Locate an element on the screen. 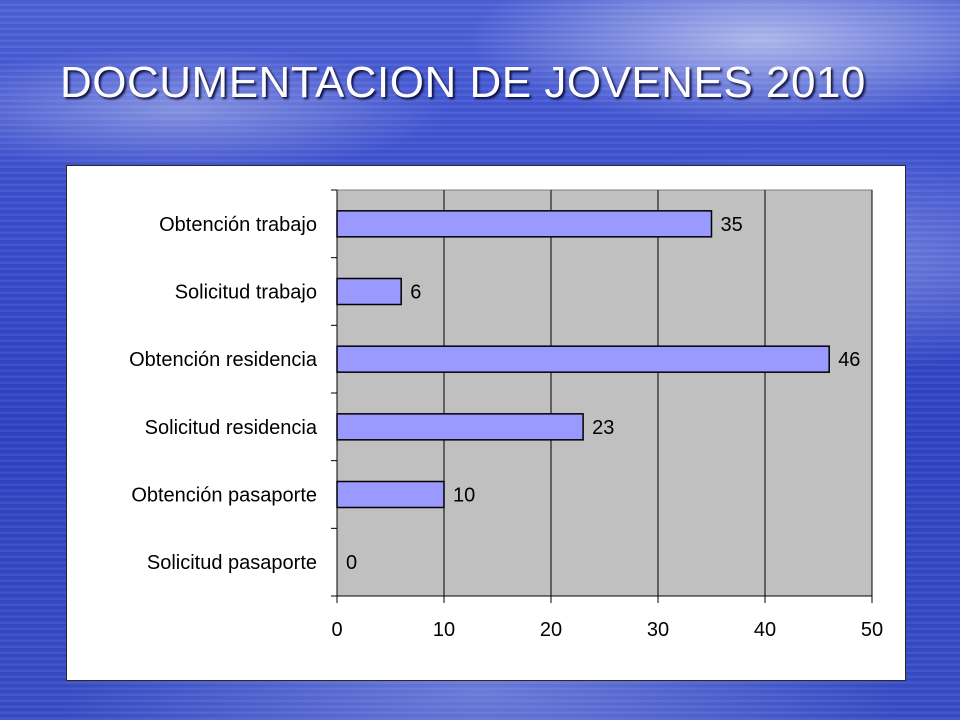 The image size is (960, 720). data-label: 10 is located at coordinates (464, 496).